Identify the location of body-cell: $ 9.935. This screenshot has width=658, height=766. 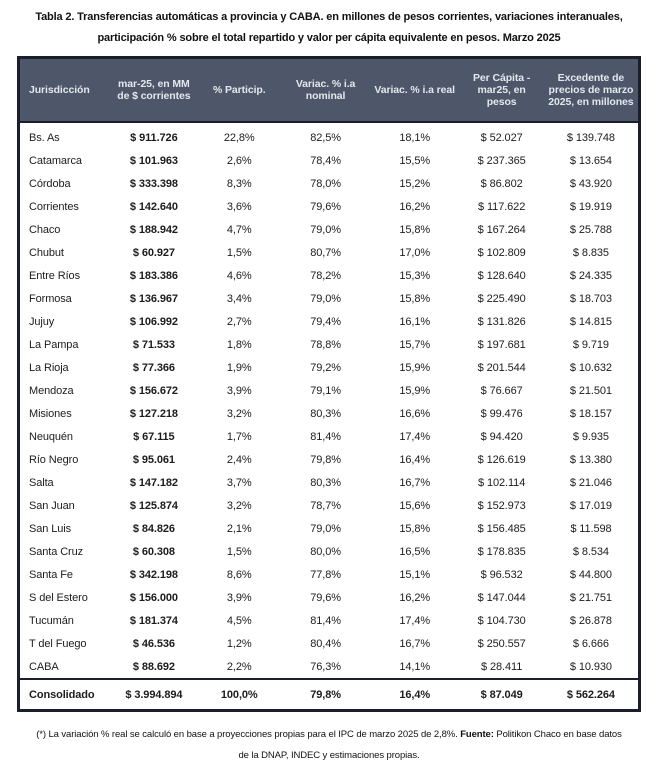
(590, 436).